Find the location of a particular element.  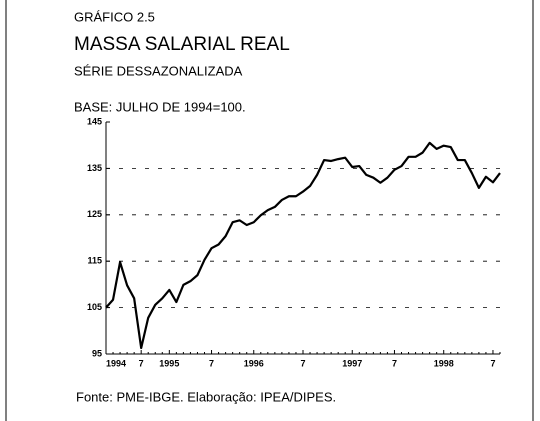

y-tick-label: 105 is located at coordinates (94, 307).